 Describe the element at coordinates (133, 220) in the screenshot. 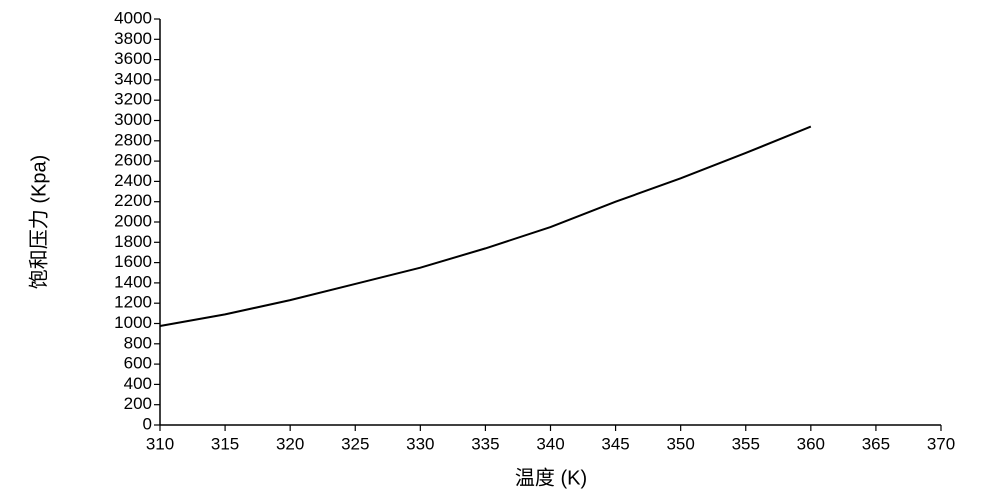

I see `y-tick-label: 2000` at that location.